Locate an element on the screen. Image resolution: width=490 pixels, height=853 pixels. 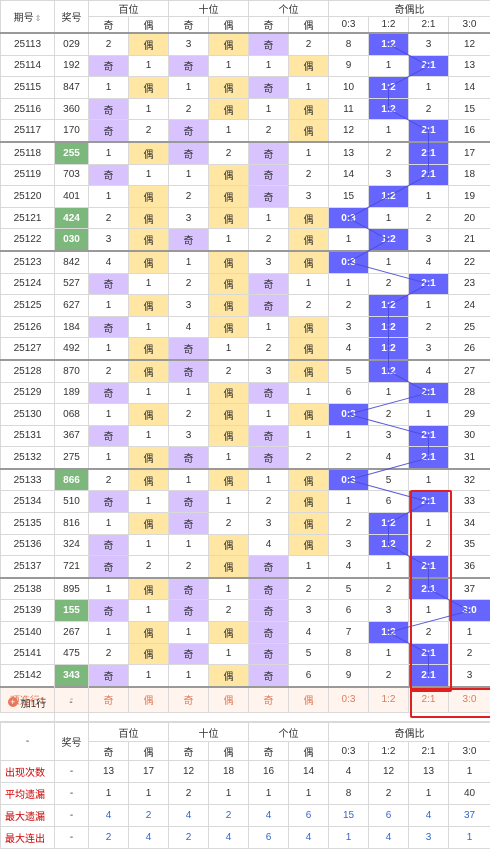
stats-label: 最大遗漏 is located at coordinates (27, 815).